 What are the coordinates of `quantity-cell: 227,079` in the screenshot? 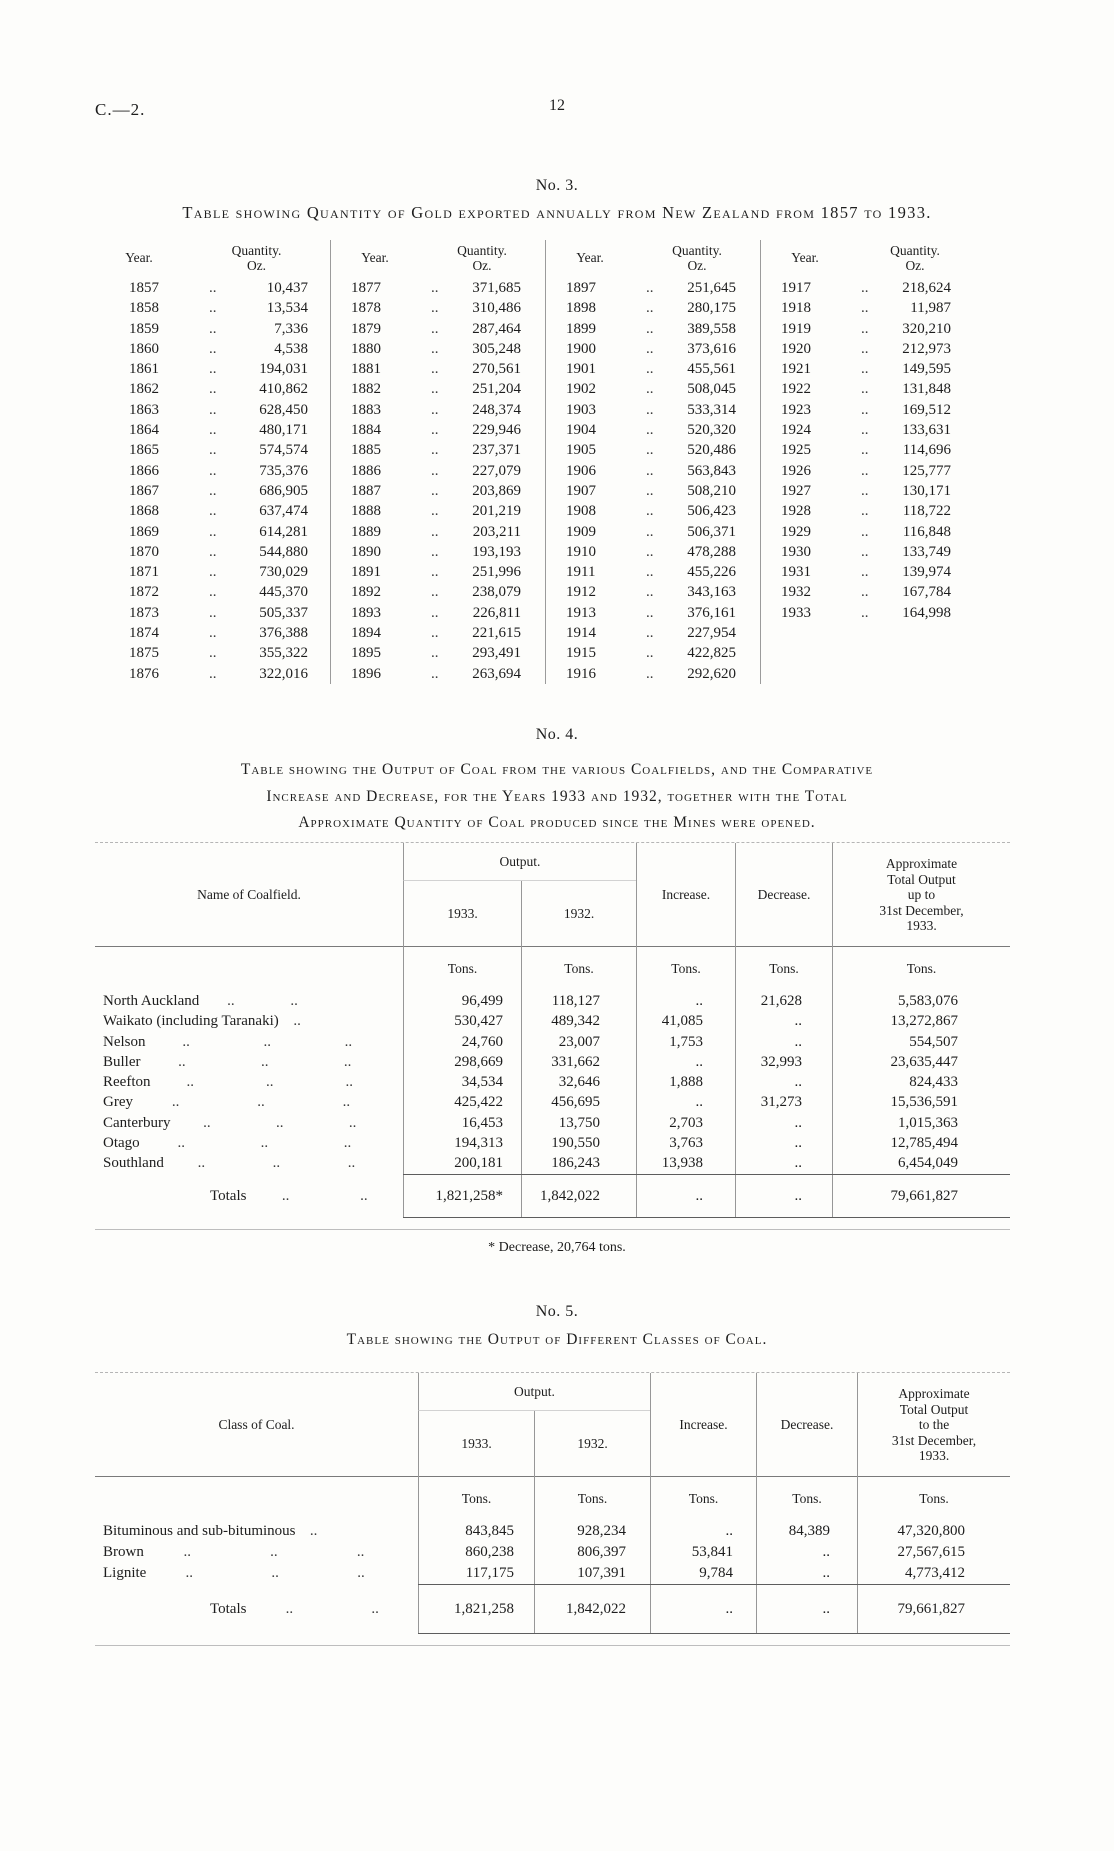 It's located at (496, 470).